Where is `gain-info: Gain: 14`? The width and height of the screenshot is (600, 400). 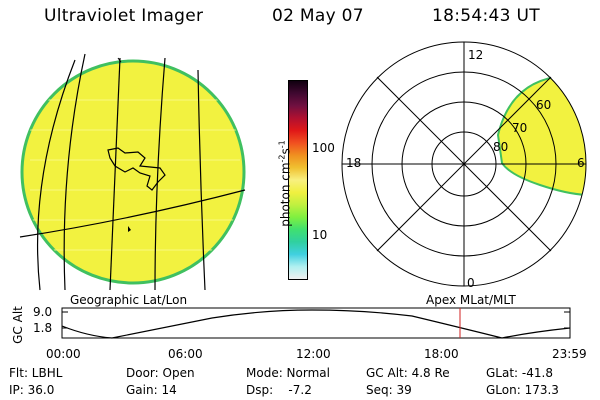
gain-info: Gain: 14 is located at coordinates (151, 390).